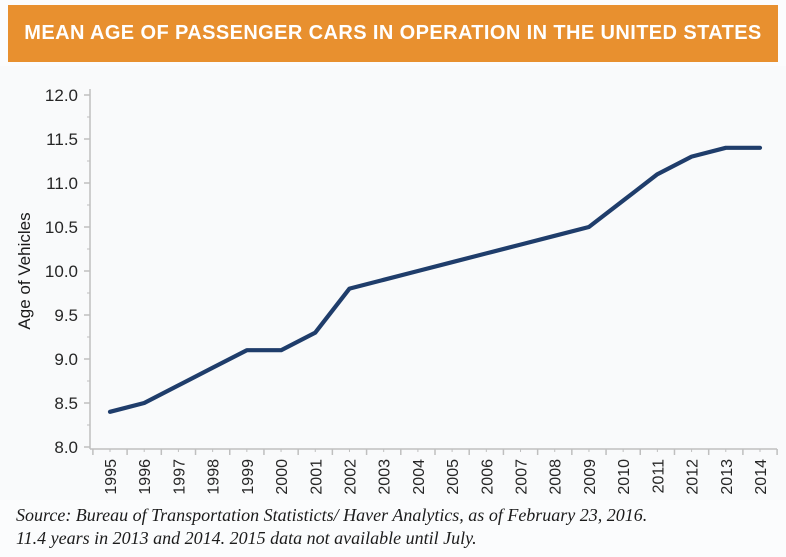 This screenshot has width=786, height=557. What do you see at coordinates (179, 477) in the screenshot?
I see `x-axis-tick-label: 1997` at bounding box center [179, 477].